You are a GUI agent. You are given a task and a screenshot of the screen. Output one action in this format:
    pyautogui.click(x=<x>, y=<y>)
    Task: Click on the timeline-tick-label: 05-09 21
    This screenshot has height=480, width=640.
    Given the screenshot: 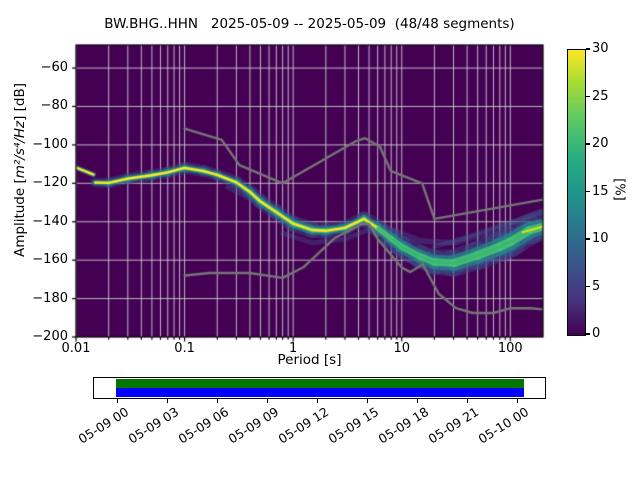 What is the action you would take?
    pyautogui.click(x=453, y=425)
    